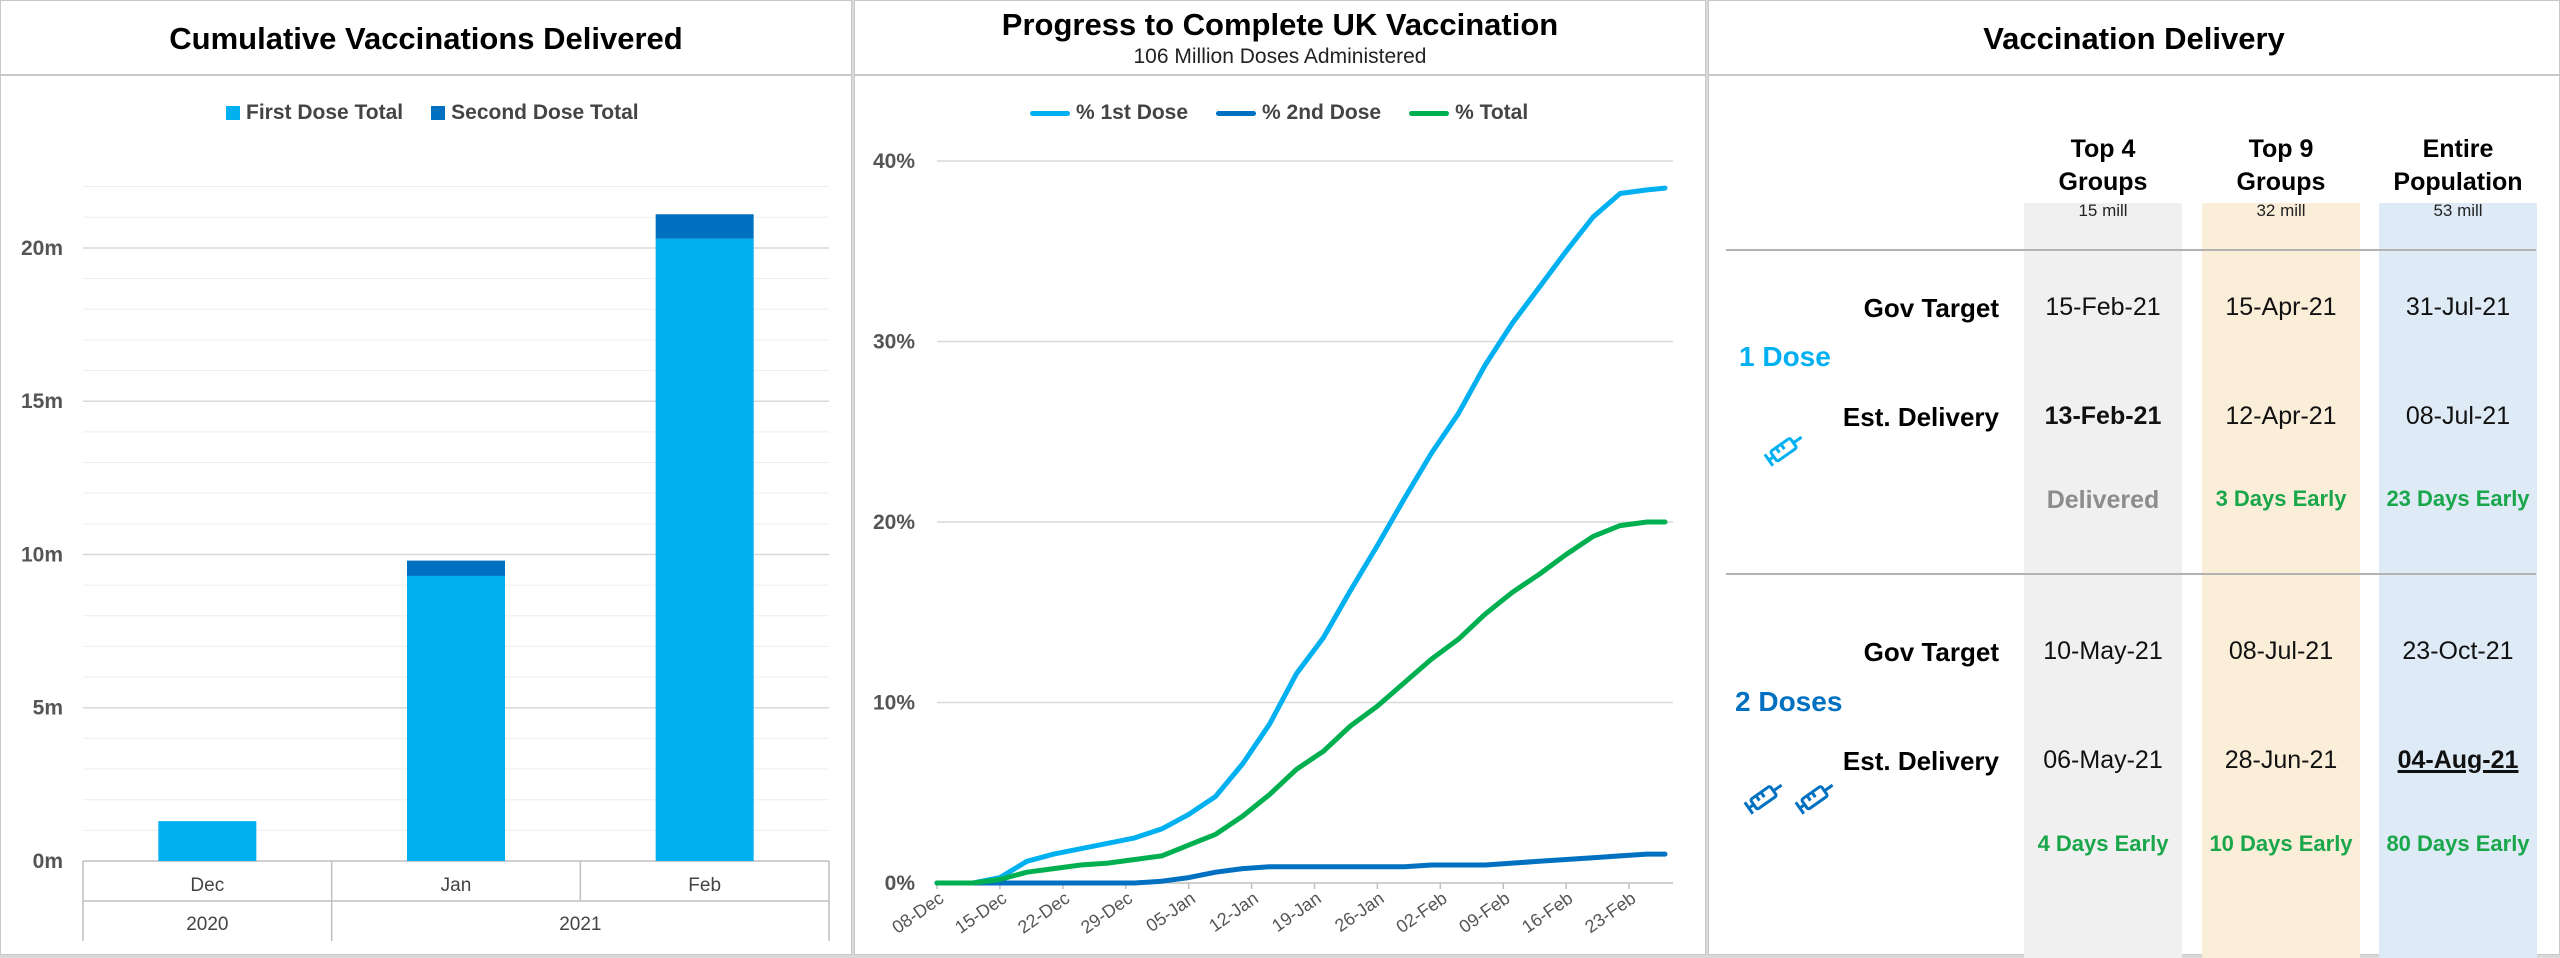  What do you see at coordinates (2131, 574) in the screenshot?
I see `divider-groups` at bounding box center [2131, 574].